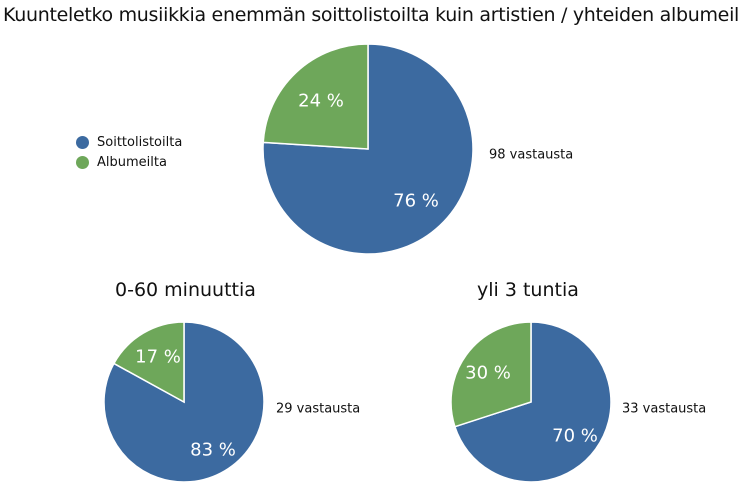 The image size is (739, 490). What do you see at coordinates (318, 409) in the screenshot?
I see `pie-1-responses: 29 vastausta` at bounding box center [318, 409].